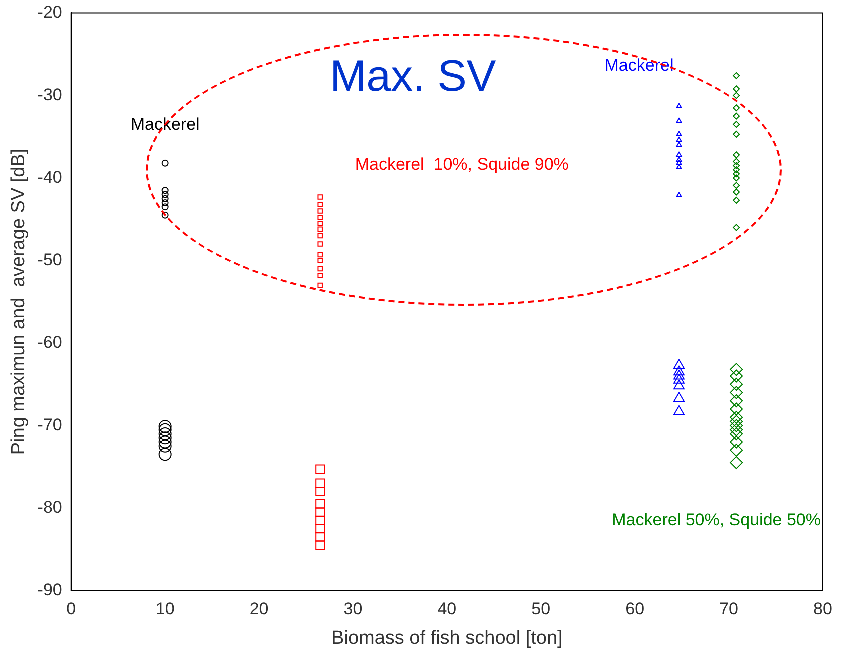  What do you see at coordinates (50, 424) in the screenshot?
I see `y-tick-label: -70` at bounding box center [50, 424].